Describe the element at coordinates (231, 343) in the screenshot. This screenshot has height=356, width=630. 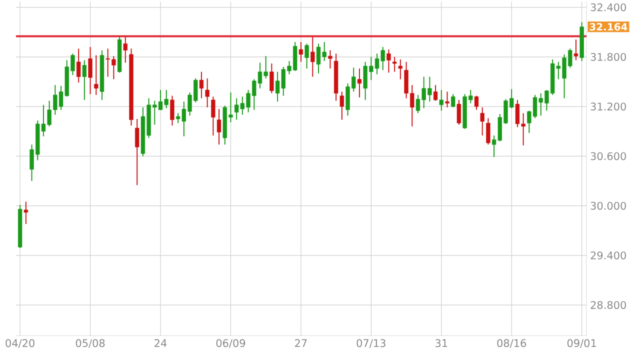
I see `x-tick-label: 06/09` at that location.